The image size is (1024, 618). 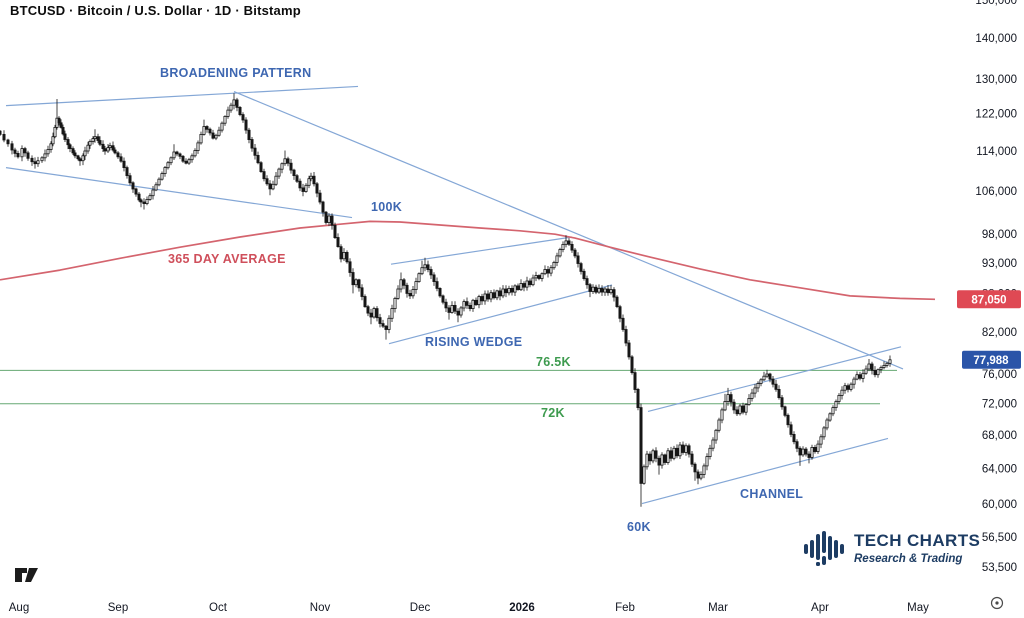 I want to click on svg-text: 87,050, so click(x=988, y=300).